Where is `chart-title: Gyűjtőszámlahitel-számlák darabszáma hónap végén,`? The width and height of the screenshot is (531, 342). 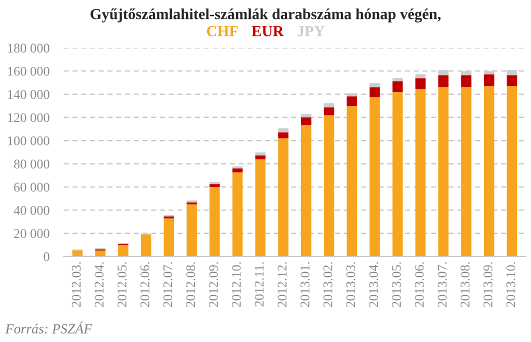
chart-title: Gyűjtőszámlahitel-számlák darabszáma hónap végén, is located at coordinates (265, 15).